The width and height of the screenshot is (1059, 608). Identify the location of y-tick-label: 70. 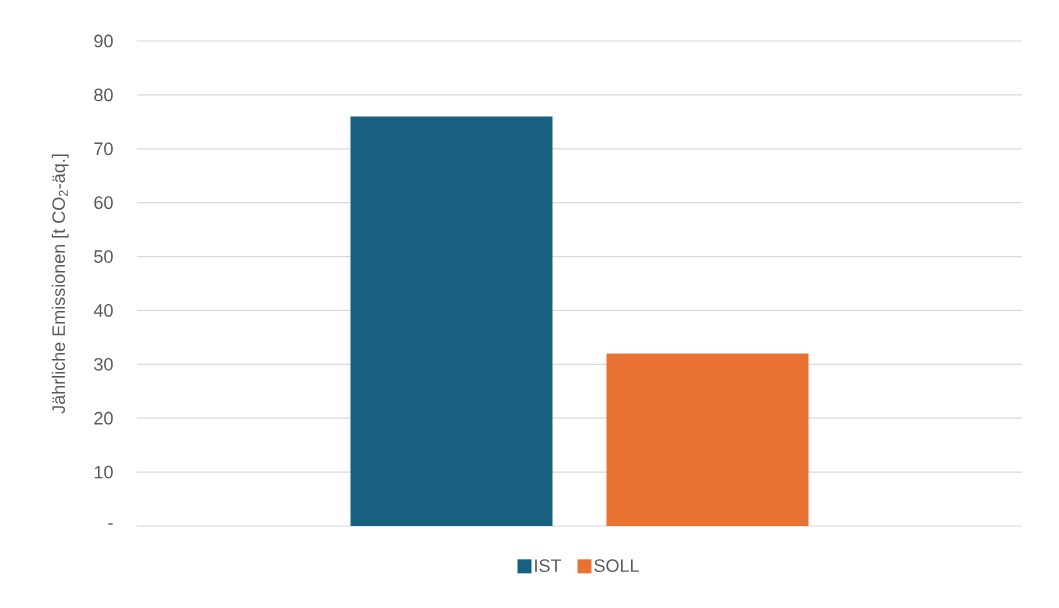
(103, 149).